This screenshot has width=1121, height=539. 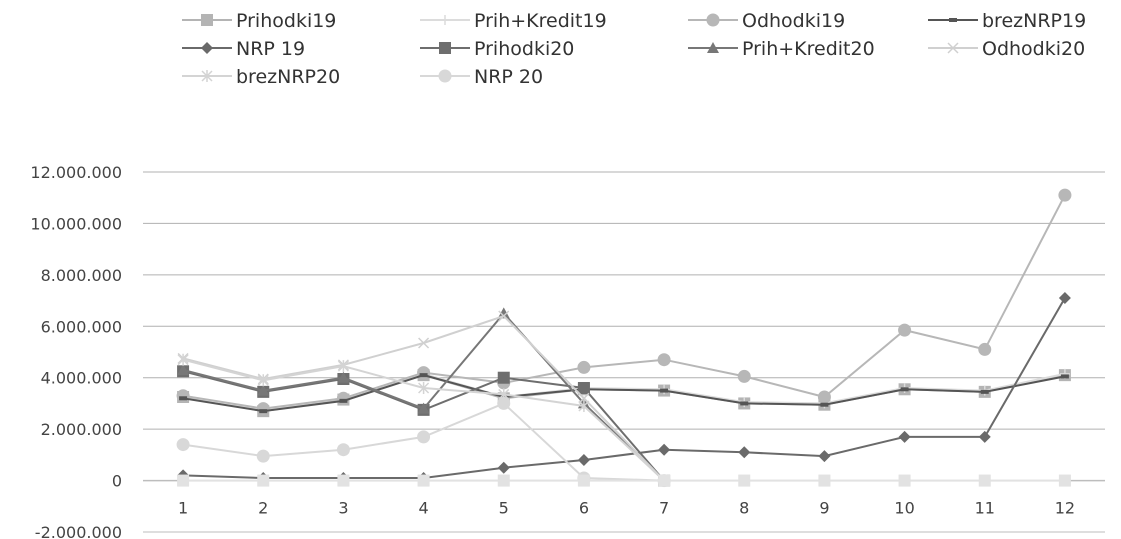 What do you see at coordinates (81, 429) in the screenshot?
I see `y-tick-label: 2.000.000` at bounding box center [81, 429].